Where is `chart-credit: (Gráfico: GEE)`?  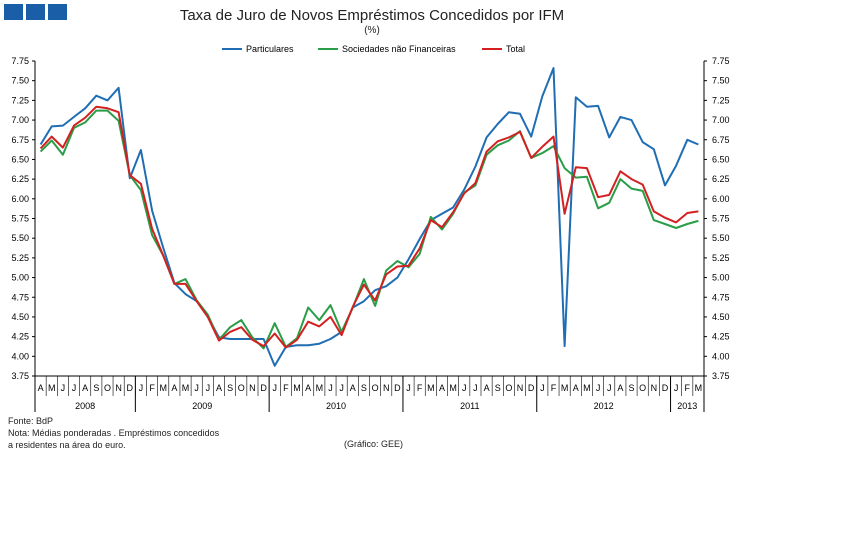
chart-credit: (Gráfico: GEE) is located at coordinates (374, 444).